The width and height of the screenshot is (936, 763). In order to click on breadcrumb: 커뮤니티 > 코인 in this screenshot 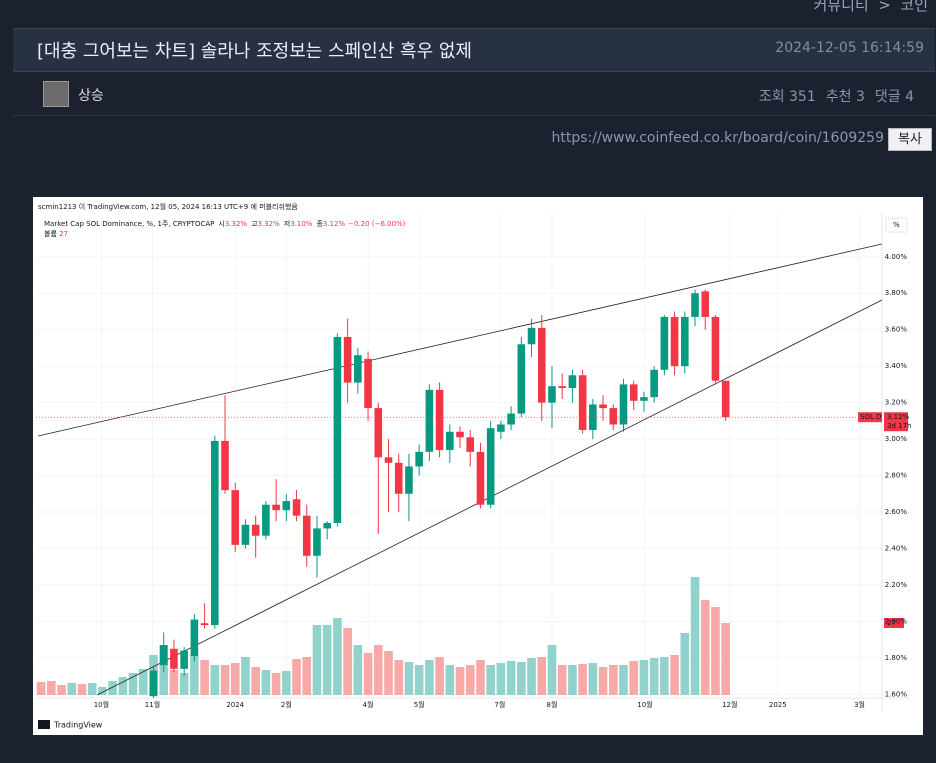, I will do `click(871, 7)`.